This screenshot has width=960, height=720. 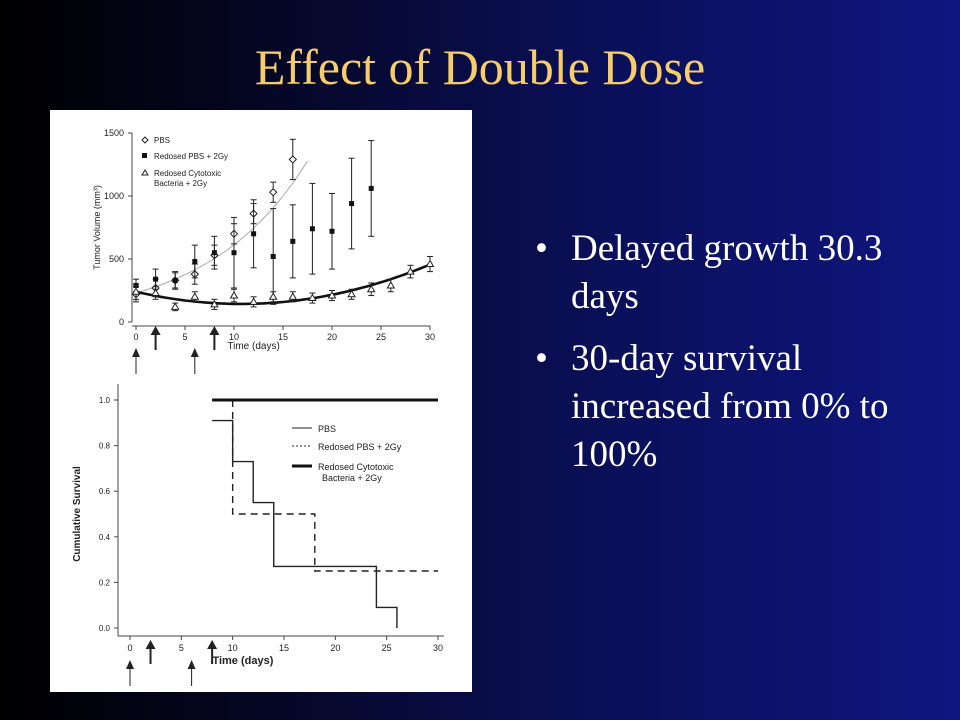 What do you see at coordinates (334, 486) in the screenshot?
I see `survival-curve-redosed-pbs` at bounding box center [334, 486].